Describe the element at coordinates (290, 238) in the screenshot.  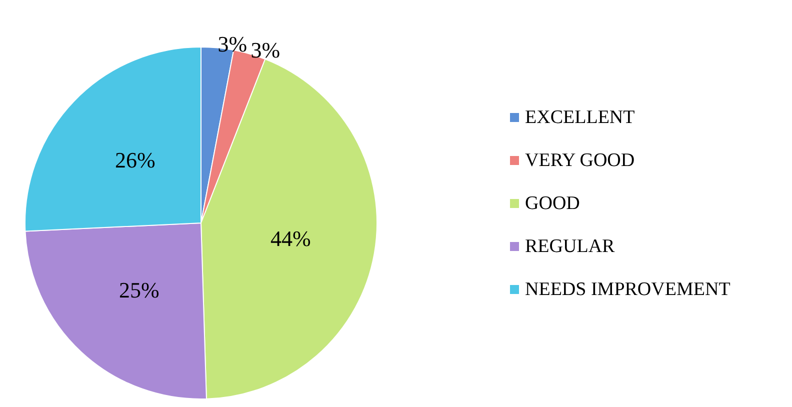
I see `data-label: 44%` at that location.